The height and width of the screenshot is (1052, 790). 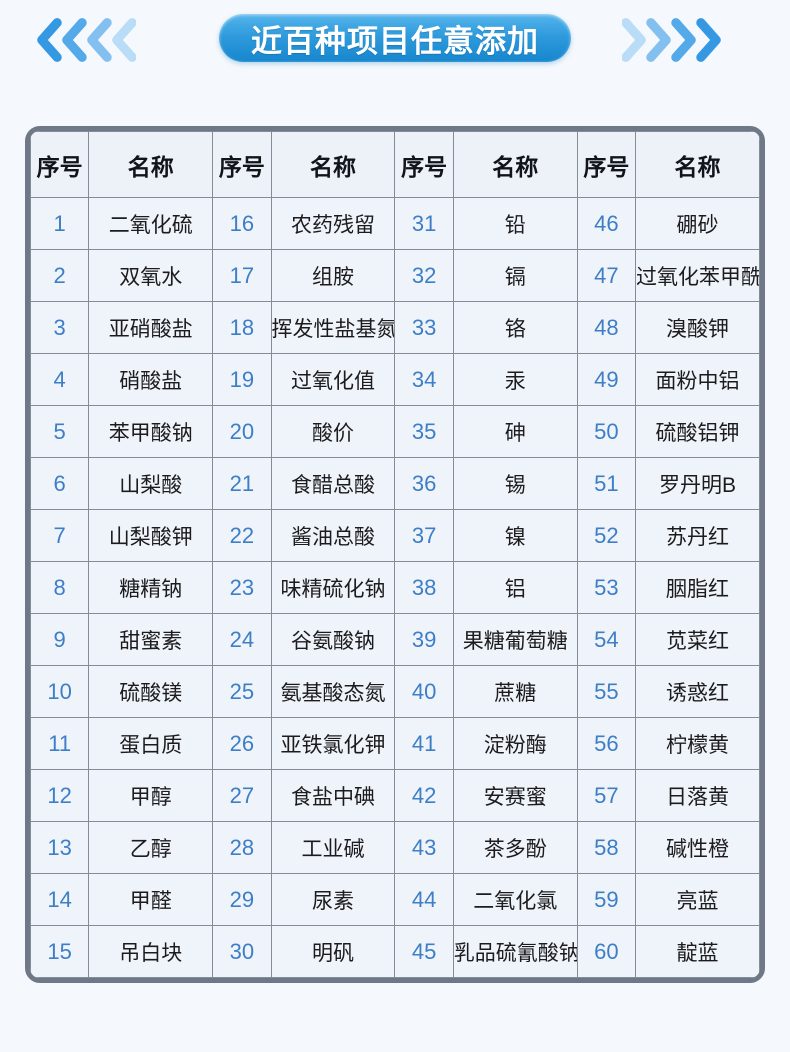 What do you see at coordinates (697, 431) in the screenshot?
I see `item-name: 硫酸铝钾` at bounding box center [697, 431].